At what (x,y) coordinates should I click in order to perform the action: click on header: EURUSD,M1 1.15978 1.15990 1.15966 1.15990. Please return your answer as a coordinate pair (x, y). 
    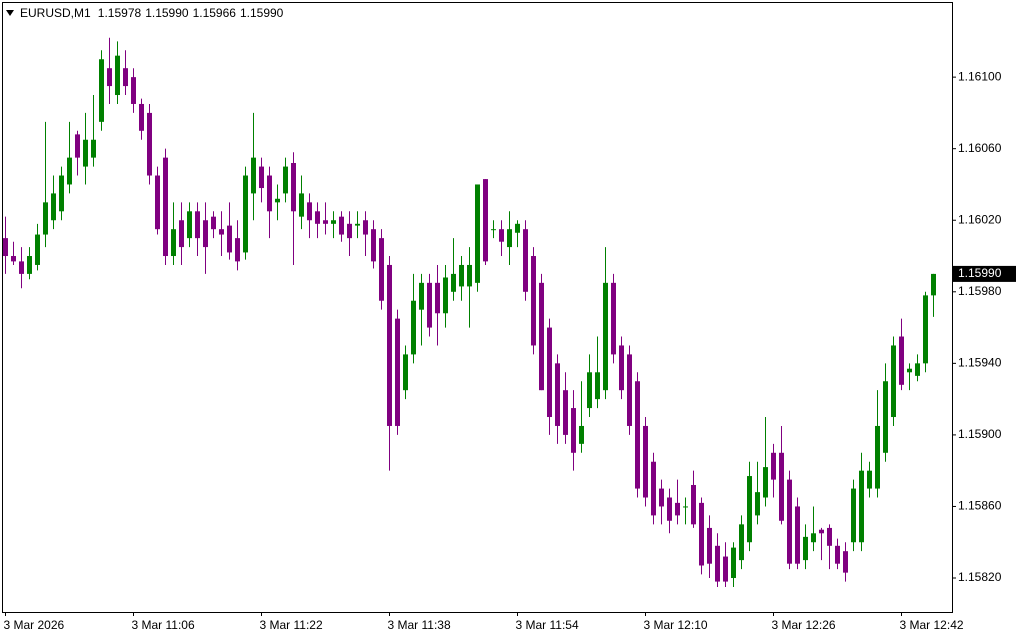
    Looking at the image, I should click on (152, 13).